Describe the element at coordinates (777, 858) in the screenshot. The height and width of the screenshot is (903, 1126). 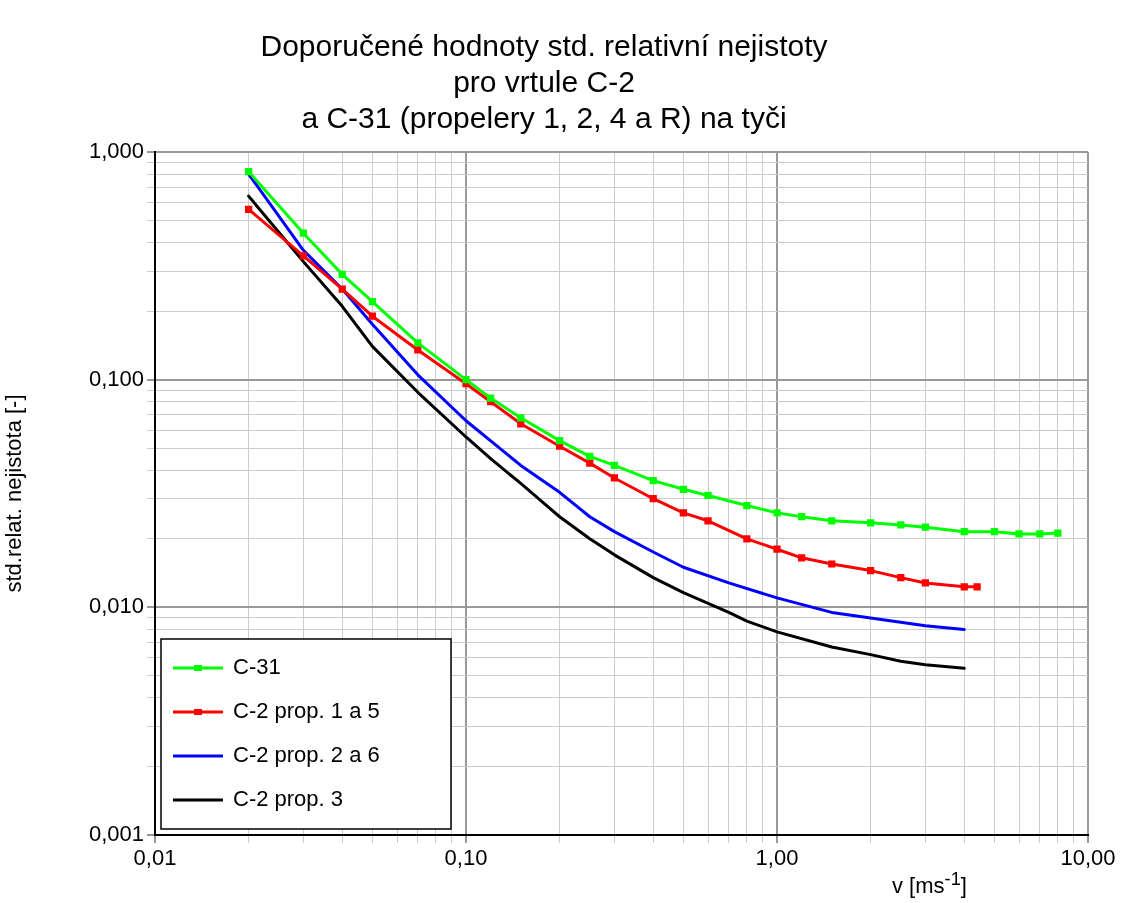
I see `x-tick-label: 1,00` at that location.